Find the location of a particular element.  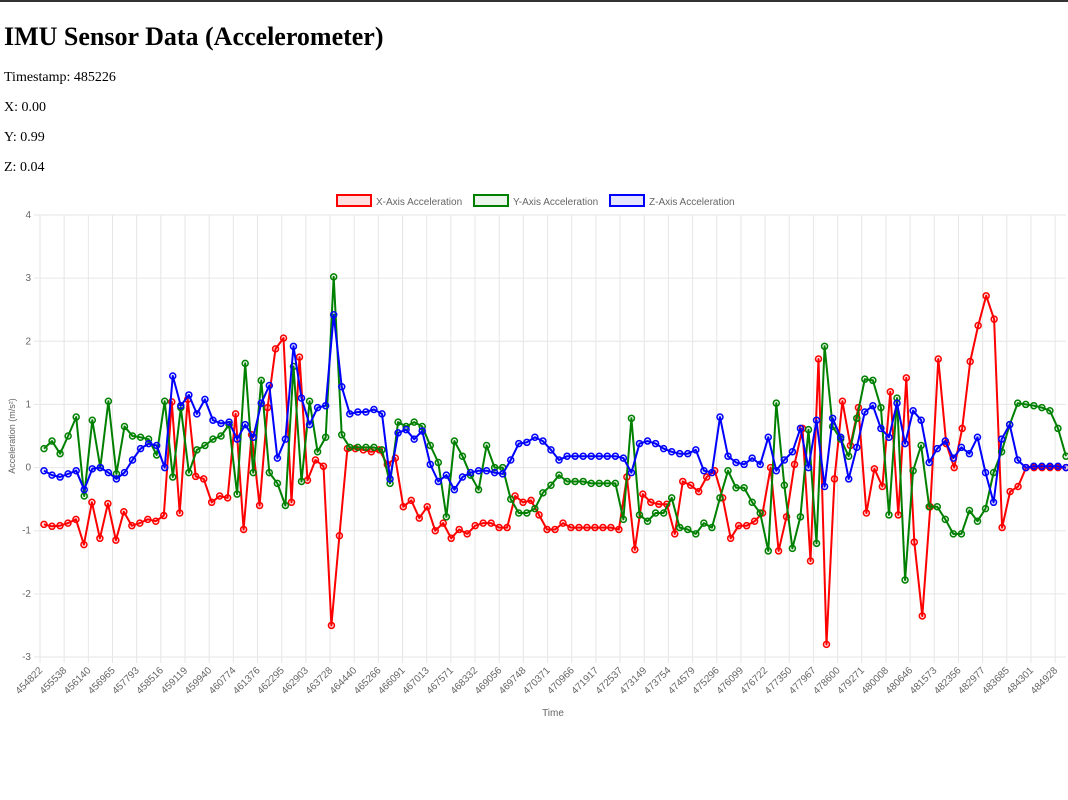

legend-label: X-Axis Acceleration is located at coordinates (419, 202).